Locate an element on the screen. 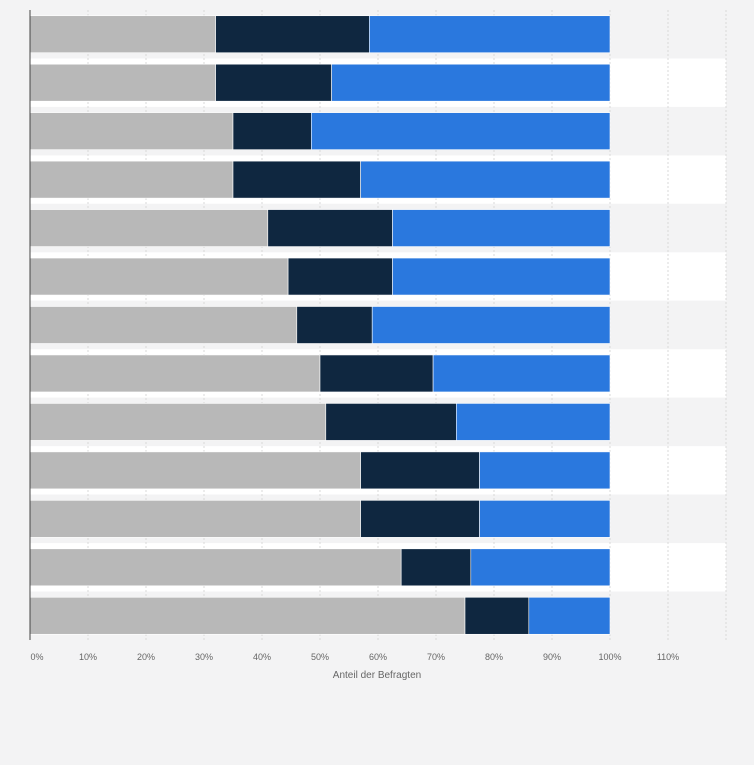 Image resolution: width=754 pixels, height=765 pixels. x-tick-label: 30% is located at coordinates (204, 657).